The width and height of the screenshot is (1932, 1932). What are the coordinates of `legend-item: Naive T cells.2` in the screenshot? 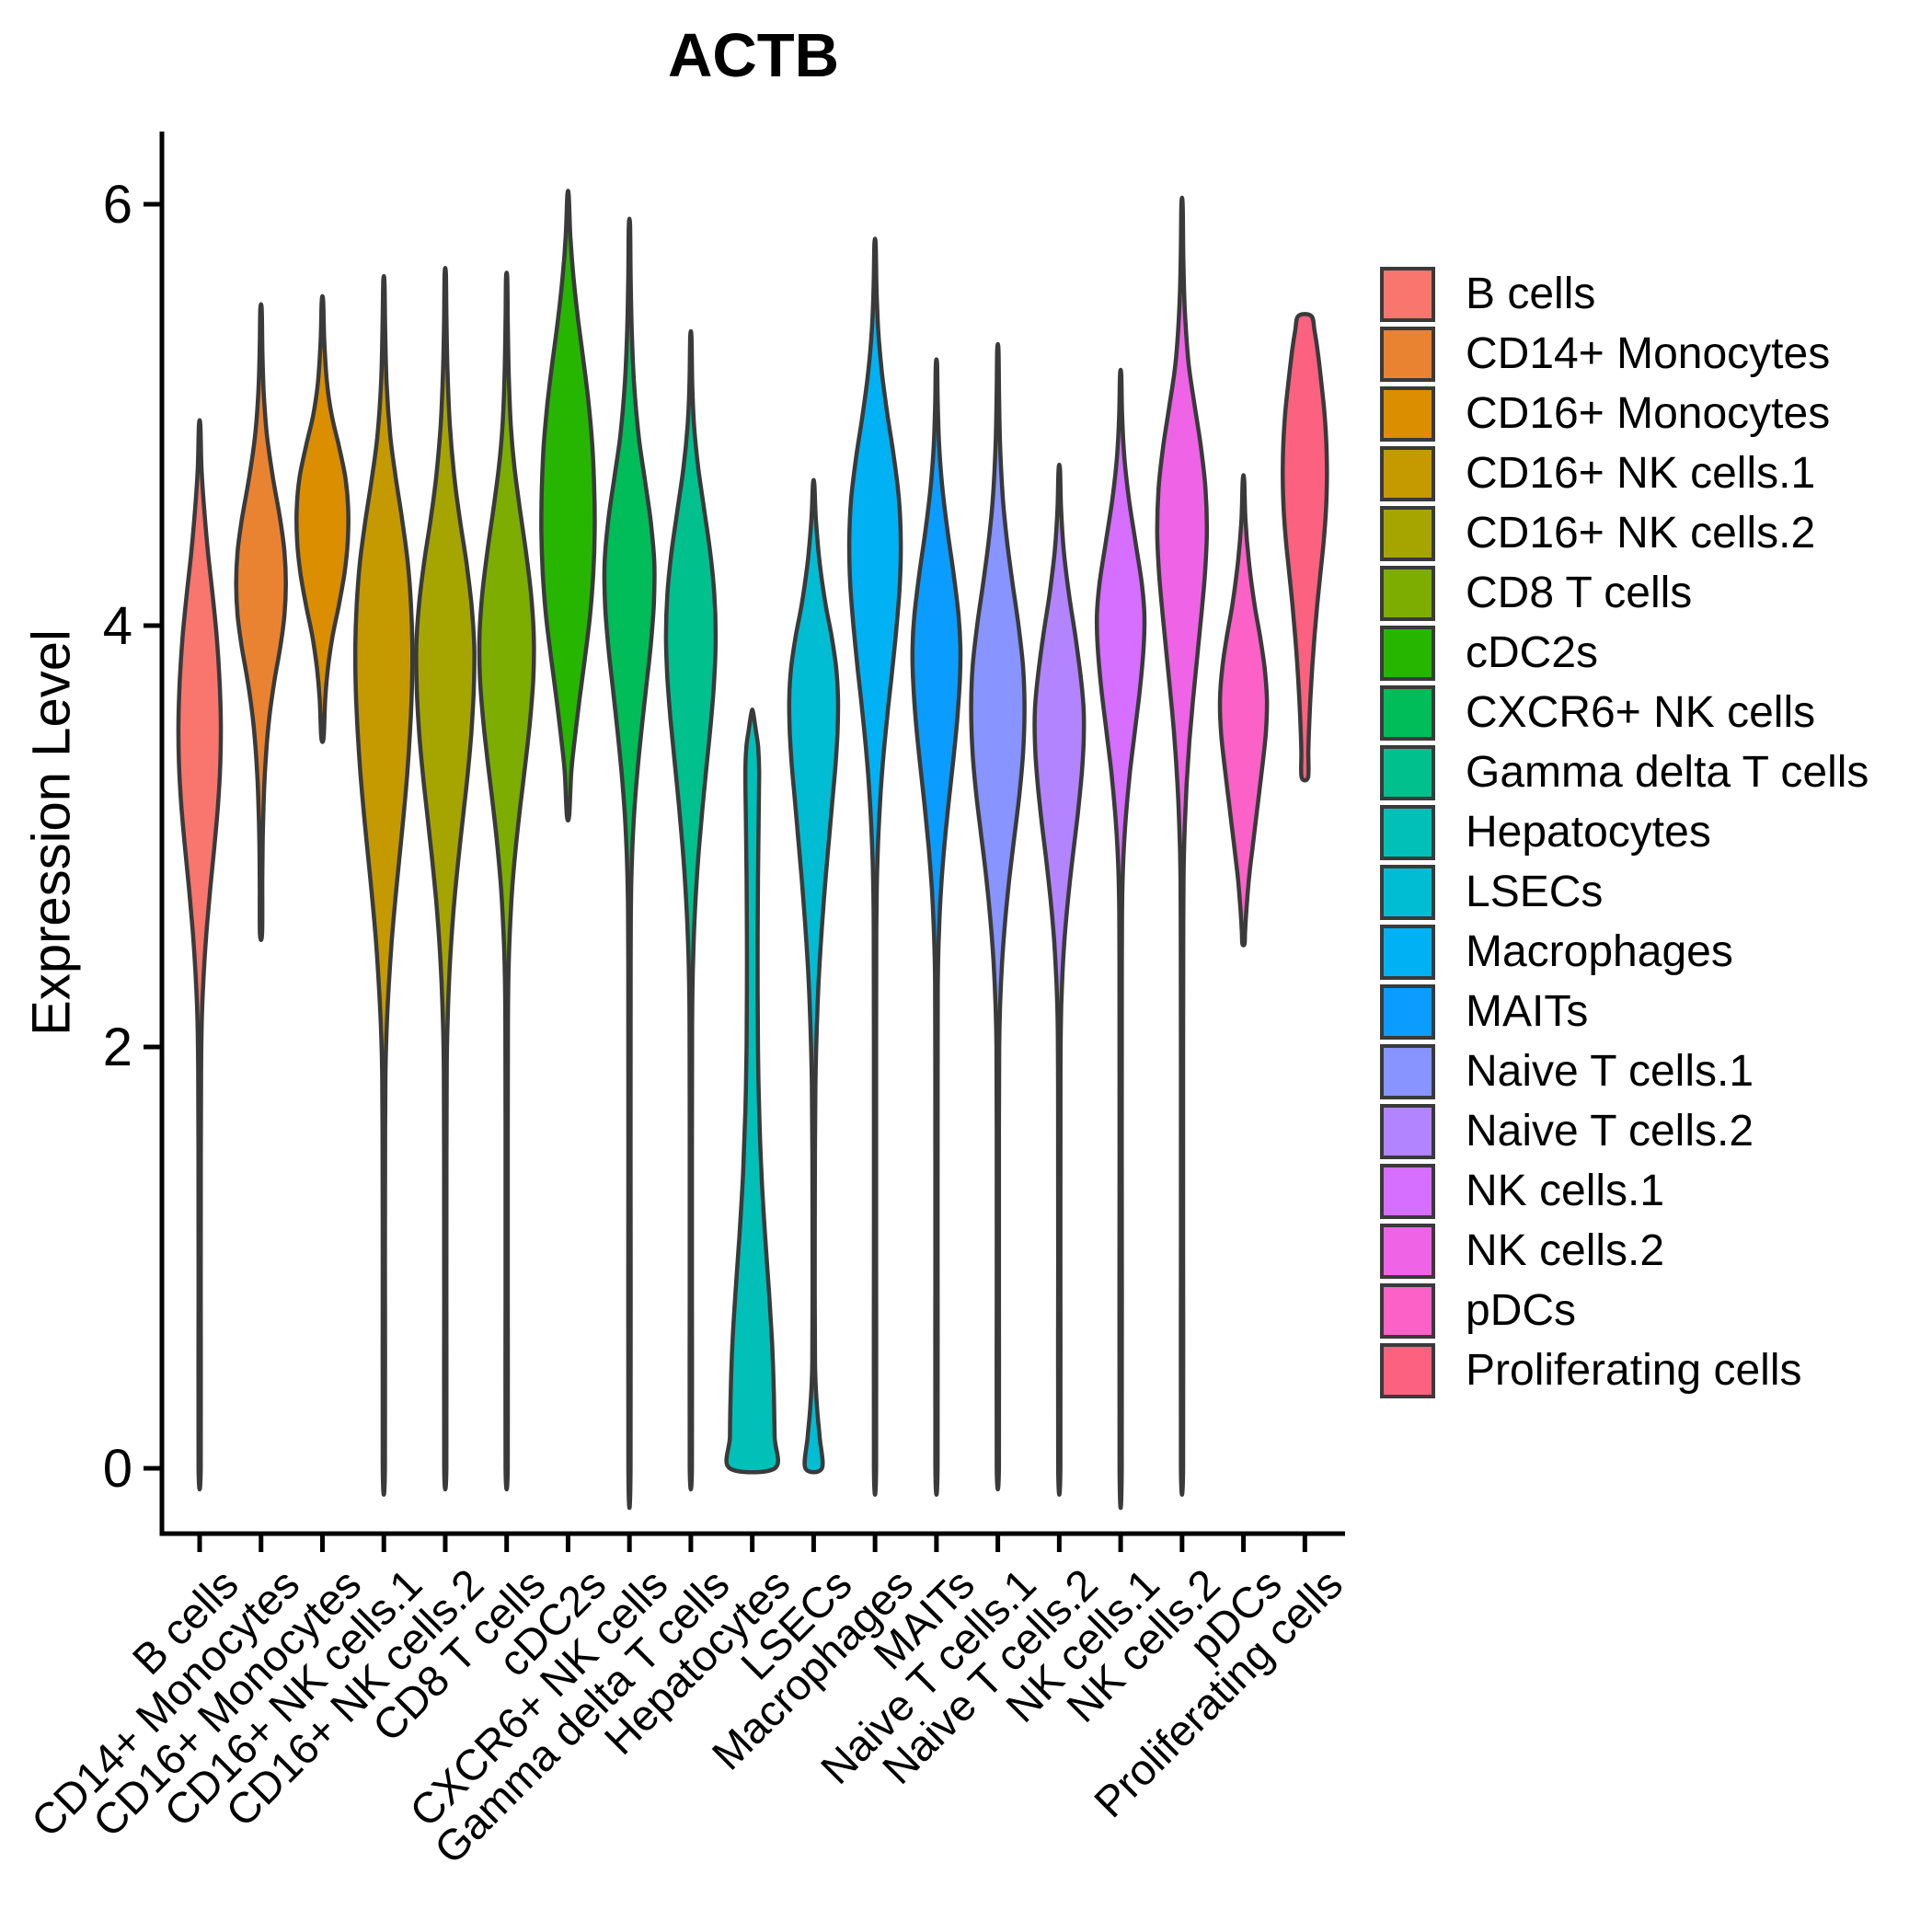 It's located at (1567, 1131).